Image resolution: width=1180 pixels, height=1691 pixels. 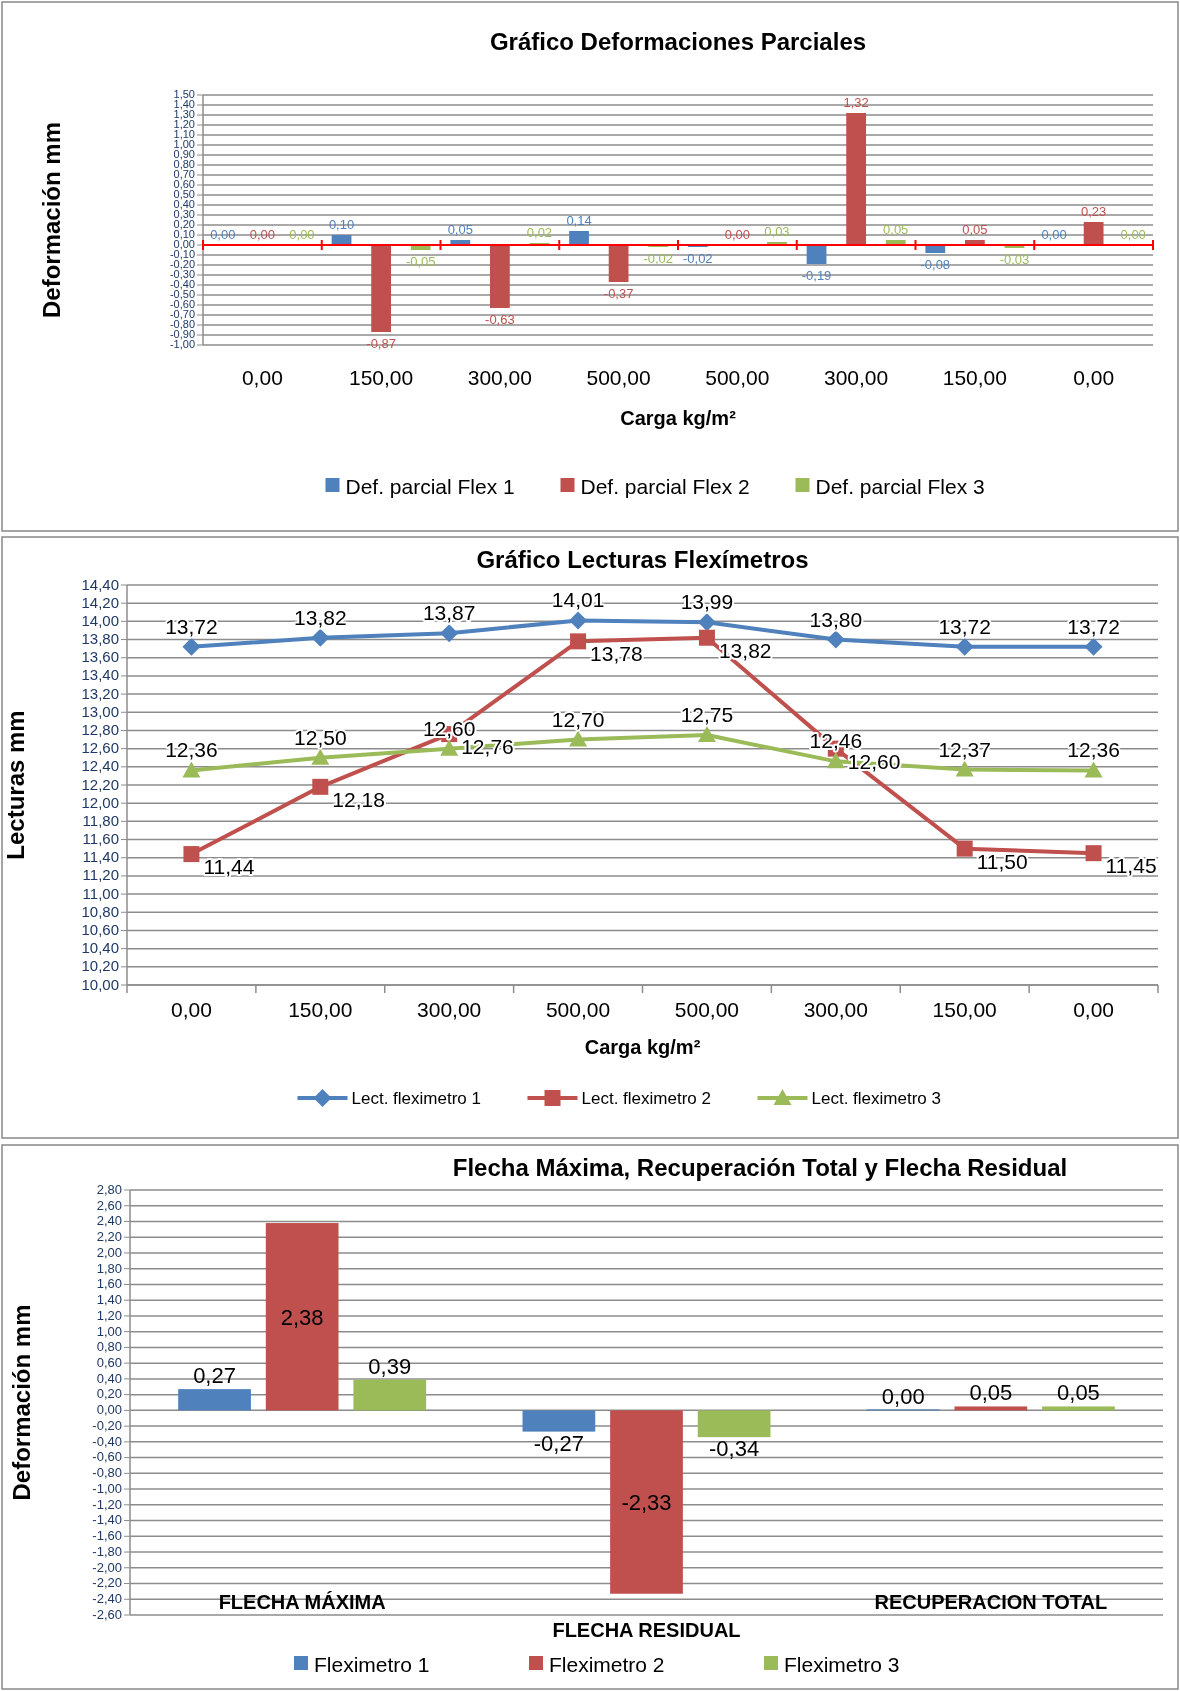 What do you see at coordinates (100, 948) in the screenshot?
I see `y-tick-label: 10,40` at bounding box center [100, 948].